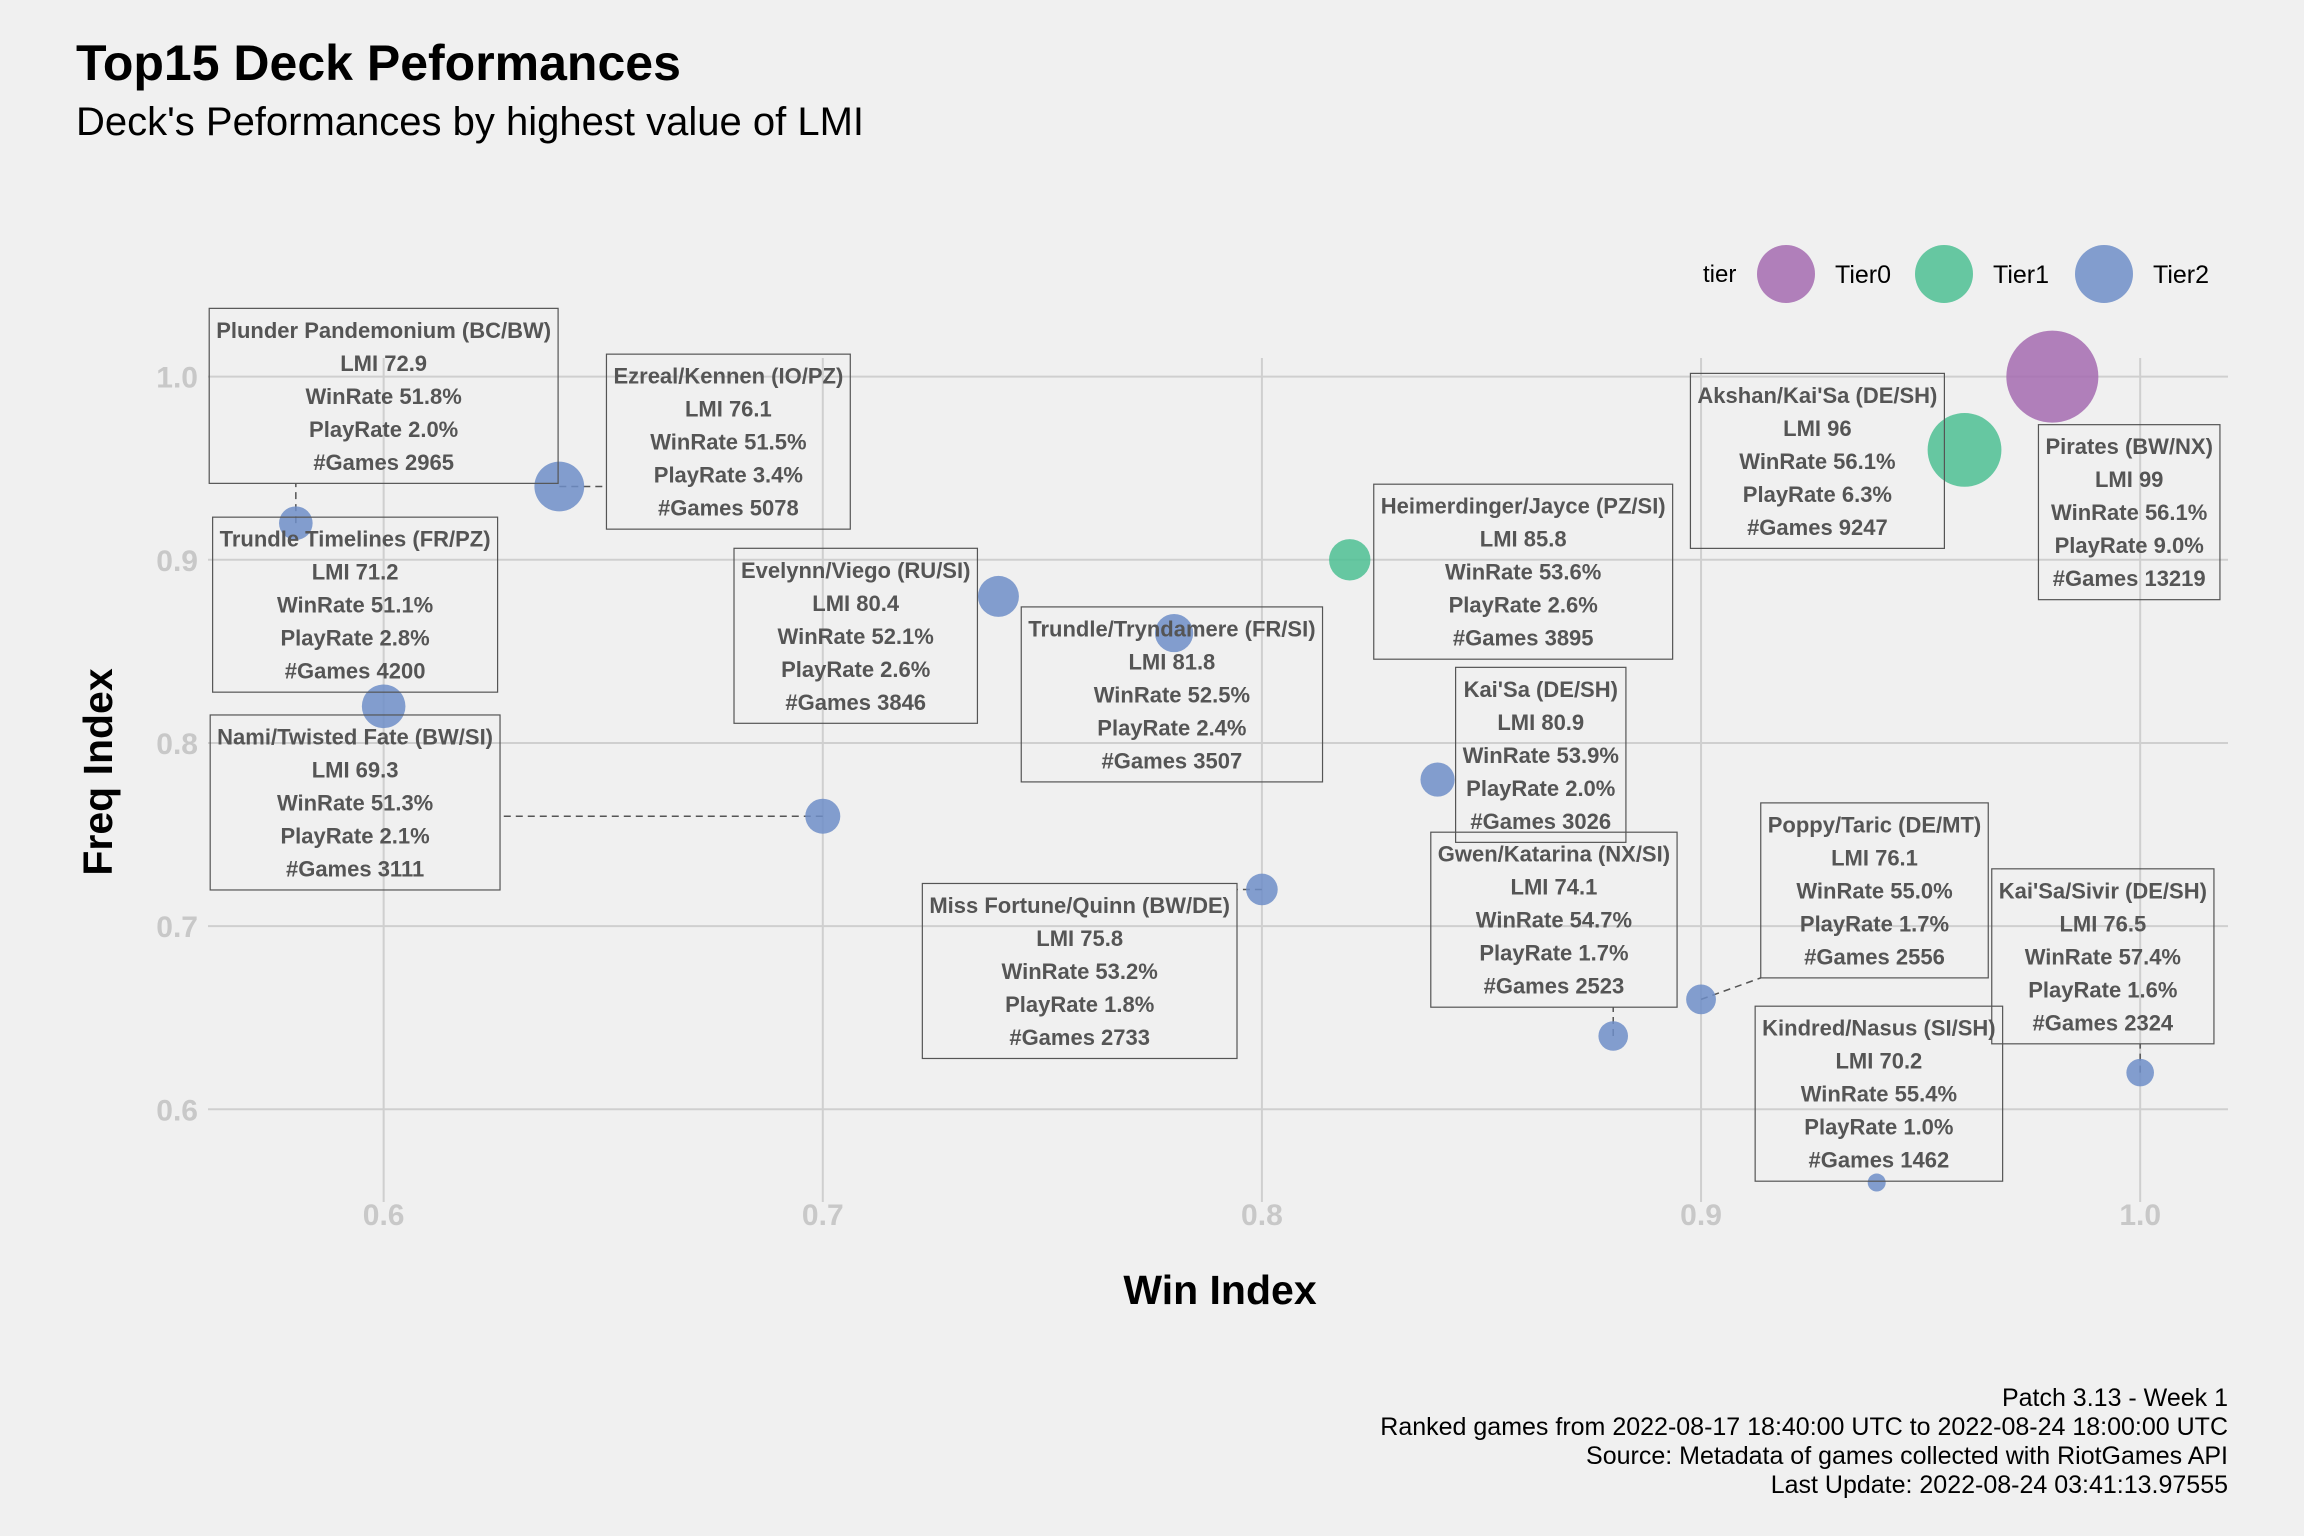  What do you see at coordinates (177, 1110) in the screenshot?
I see `y-tick-label: 0.6` at bounding box center [177, 1110].